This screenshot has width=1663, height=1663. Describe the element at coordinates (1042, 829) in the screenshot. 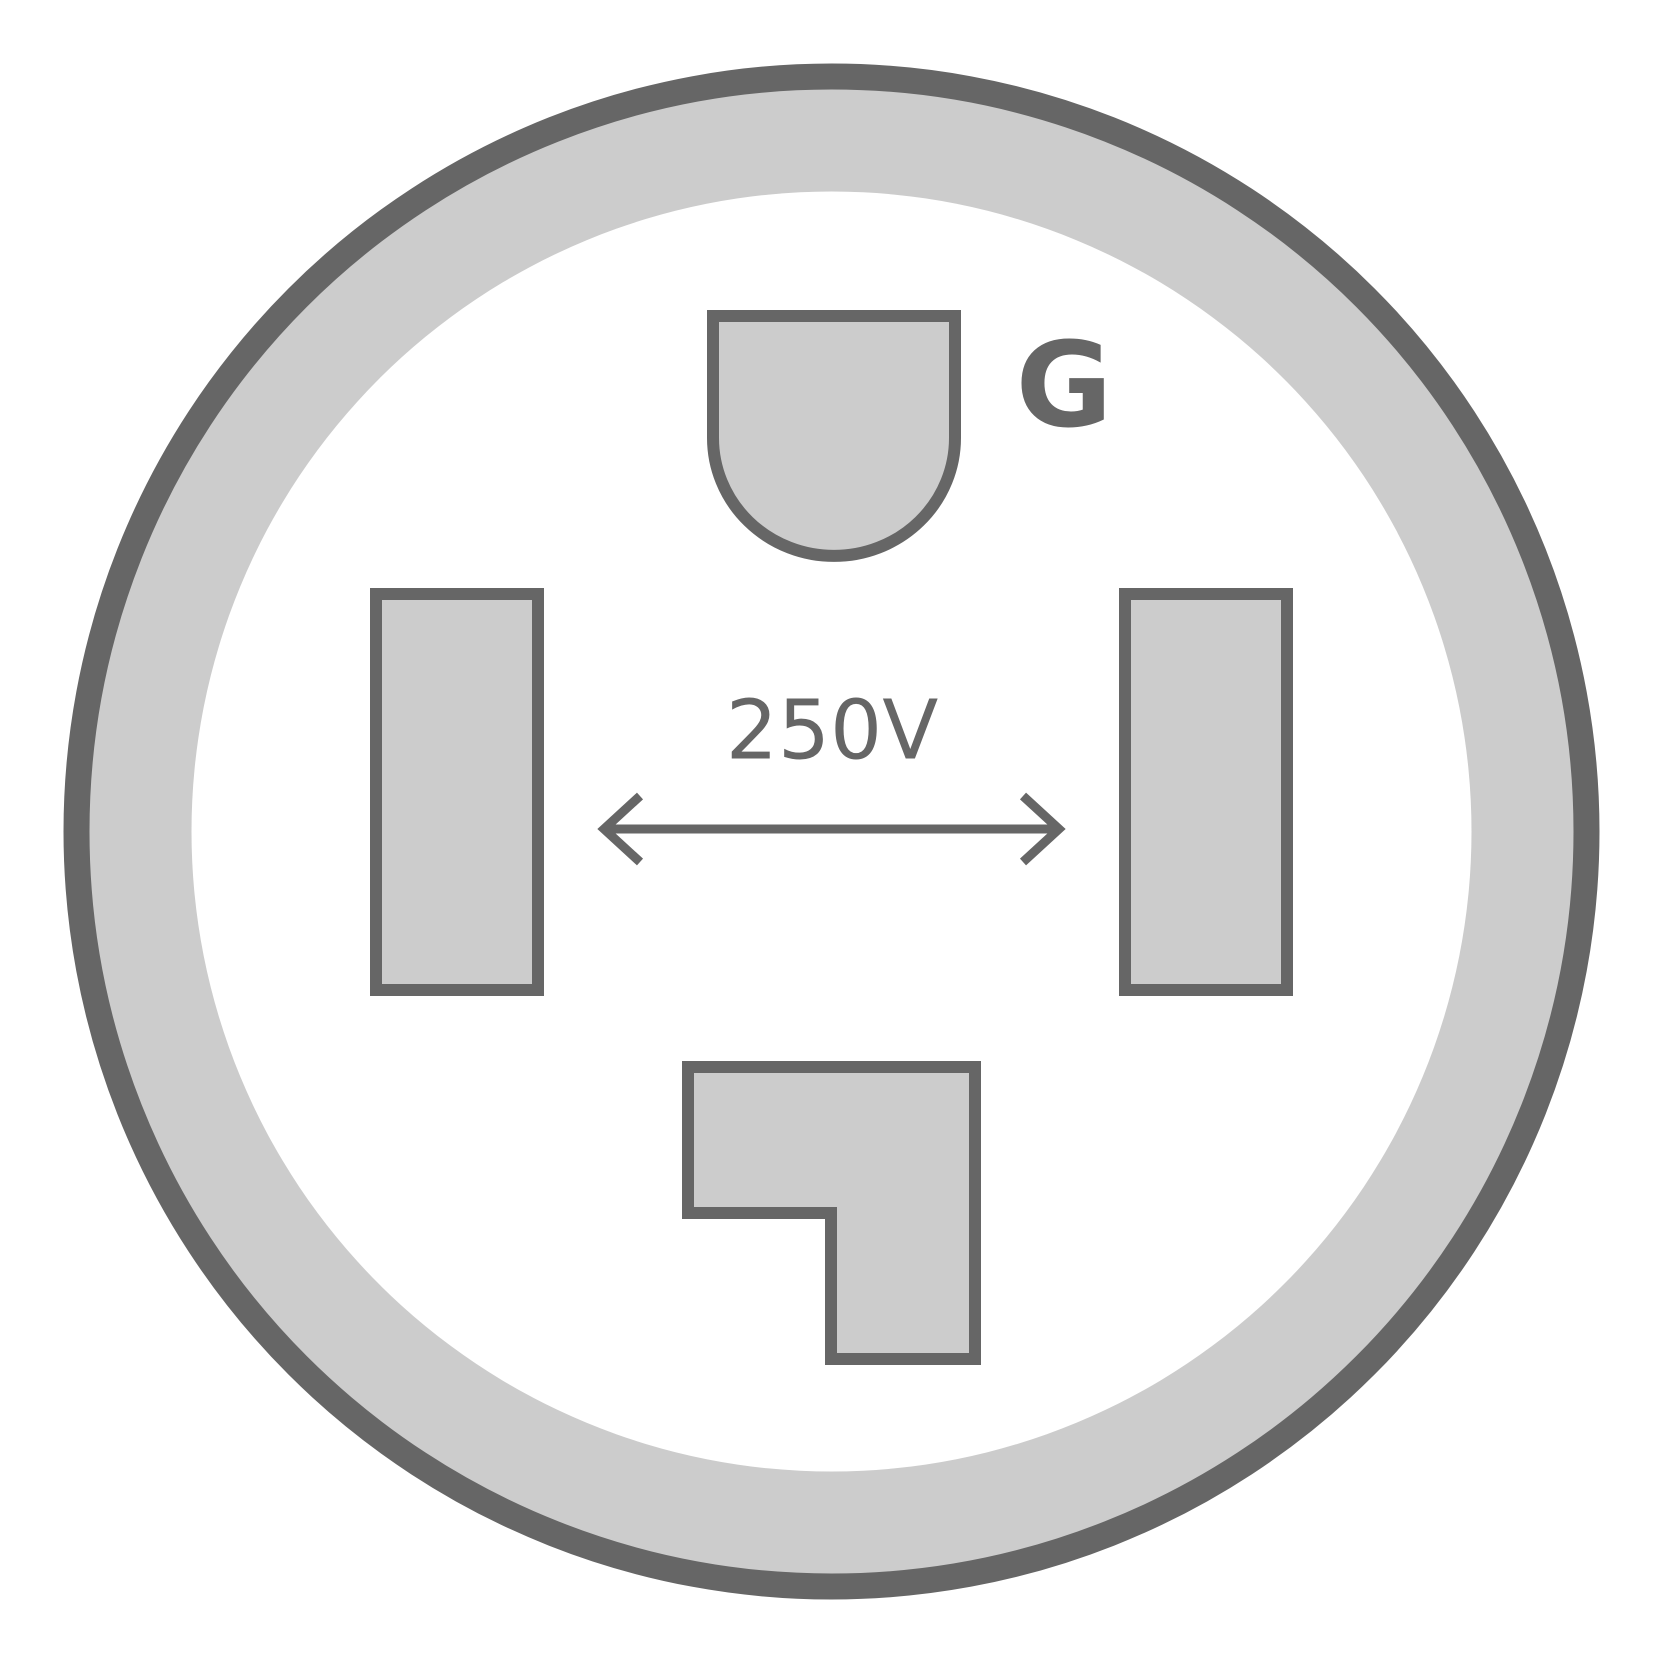

I see `arrow-right-head` at that location.